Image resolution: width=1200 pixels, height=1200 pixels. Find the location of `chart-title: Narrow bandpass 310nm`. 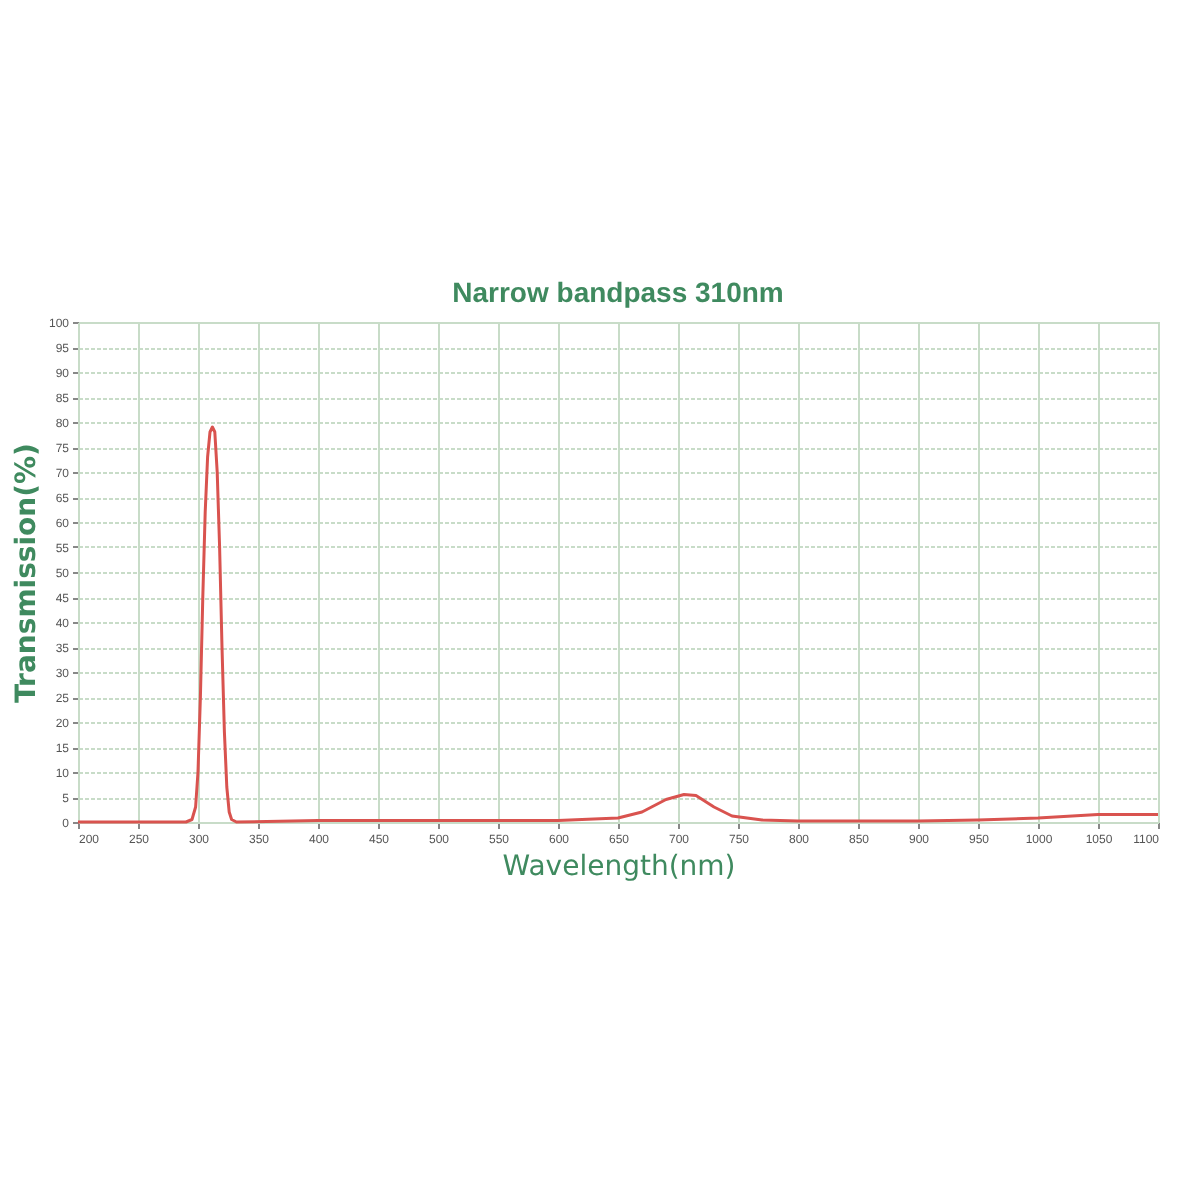

chart-title: Narrow bandpass 310nm is located at coordinates (618, 292).